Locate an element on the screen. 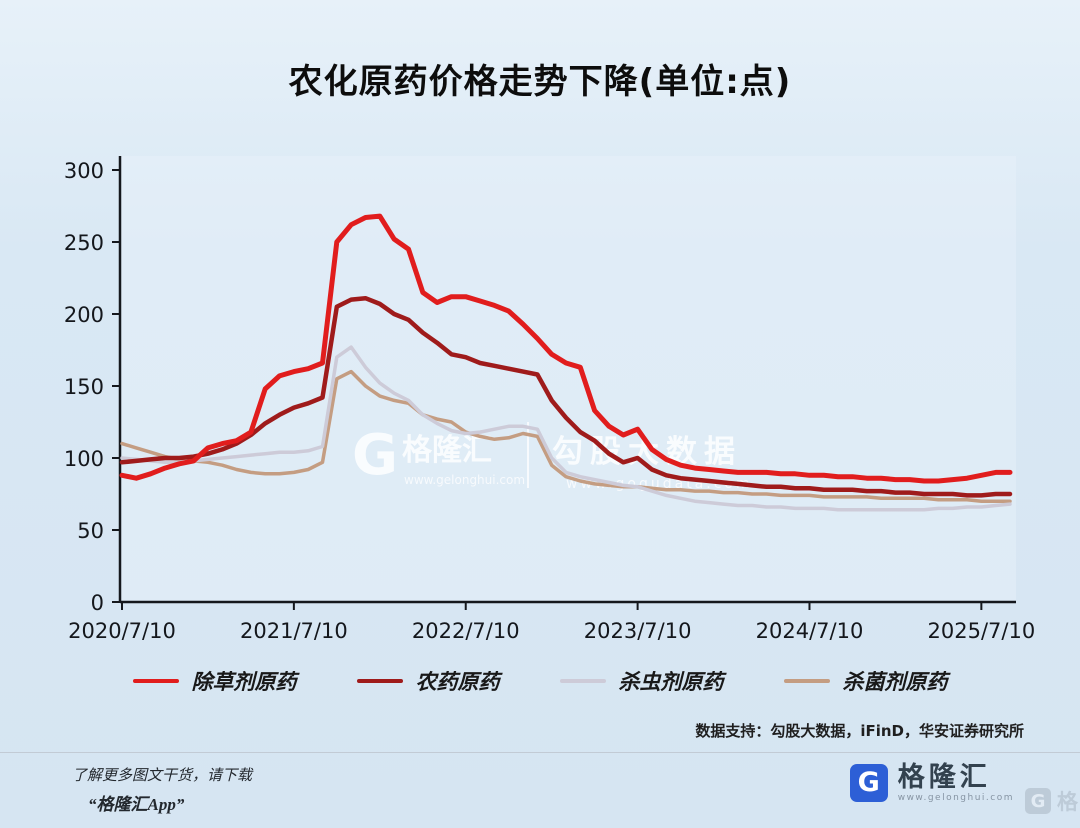 The image size is (1080, 828). promo-app-name: “格隆汇App” is located at coordinates (136, 804).